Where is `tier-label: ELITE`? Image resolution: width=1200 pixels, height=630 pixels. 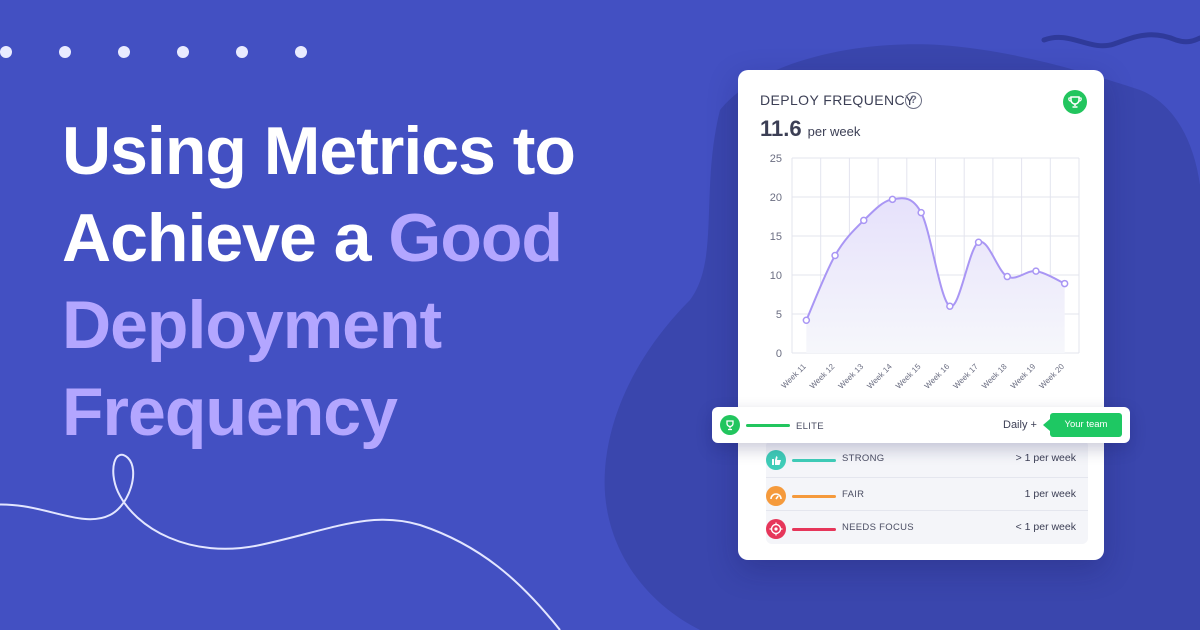 tier-label: ELITE is located at coordinates (810, 426).